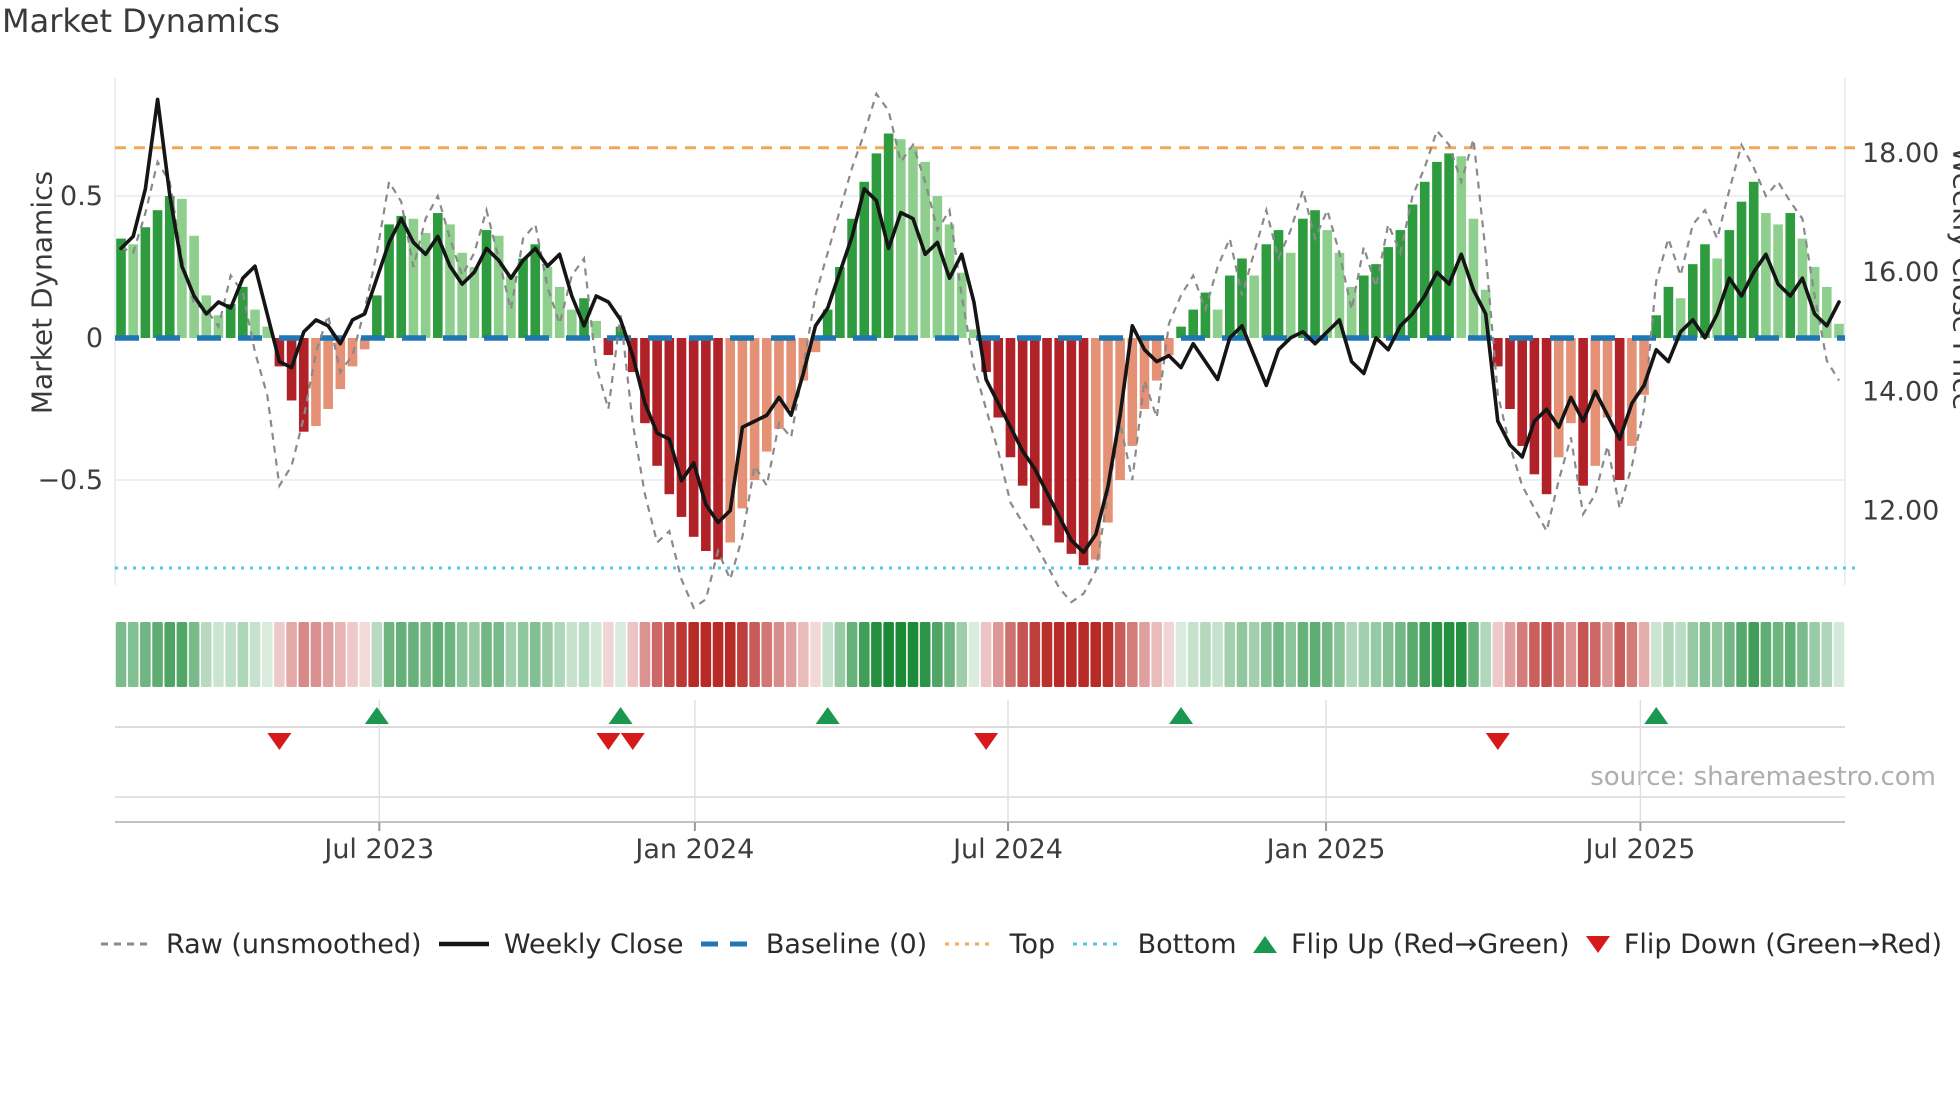 This screenshot has width=1960, height=1102. What do you see at coordinates (294, 944) in the screenshot?
I see `legend-label: Raw (unsmoothed)` at bounding box center [294, 944].